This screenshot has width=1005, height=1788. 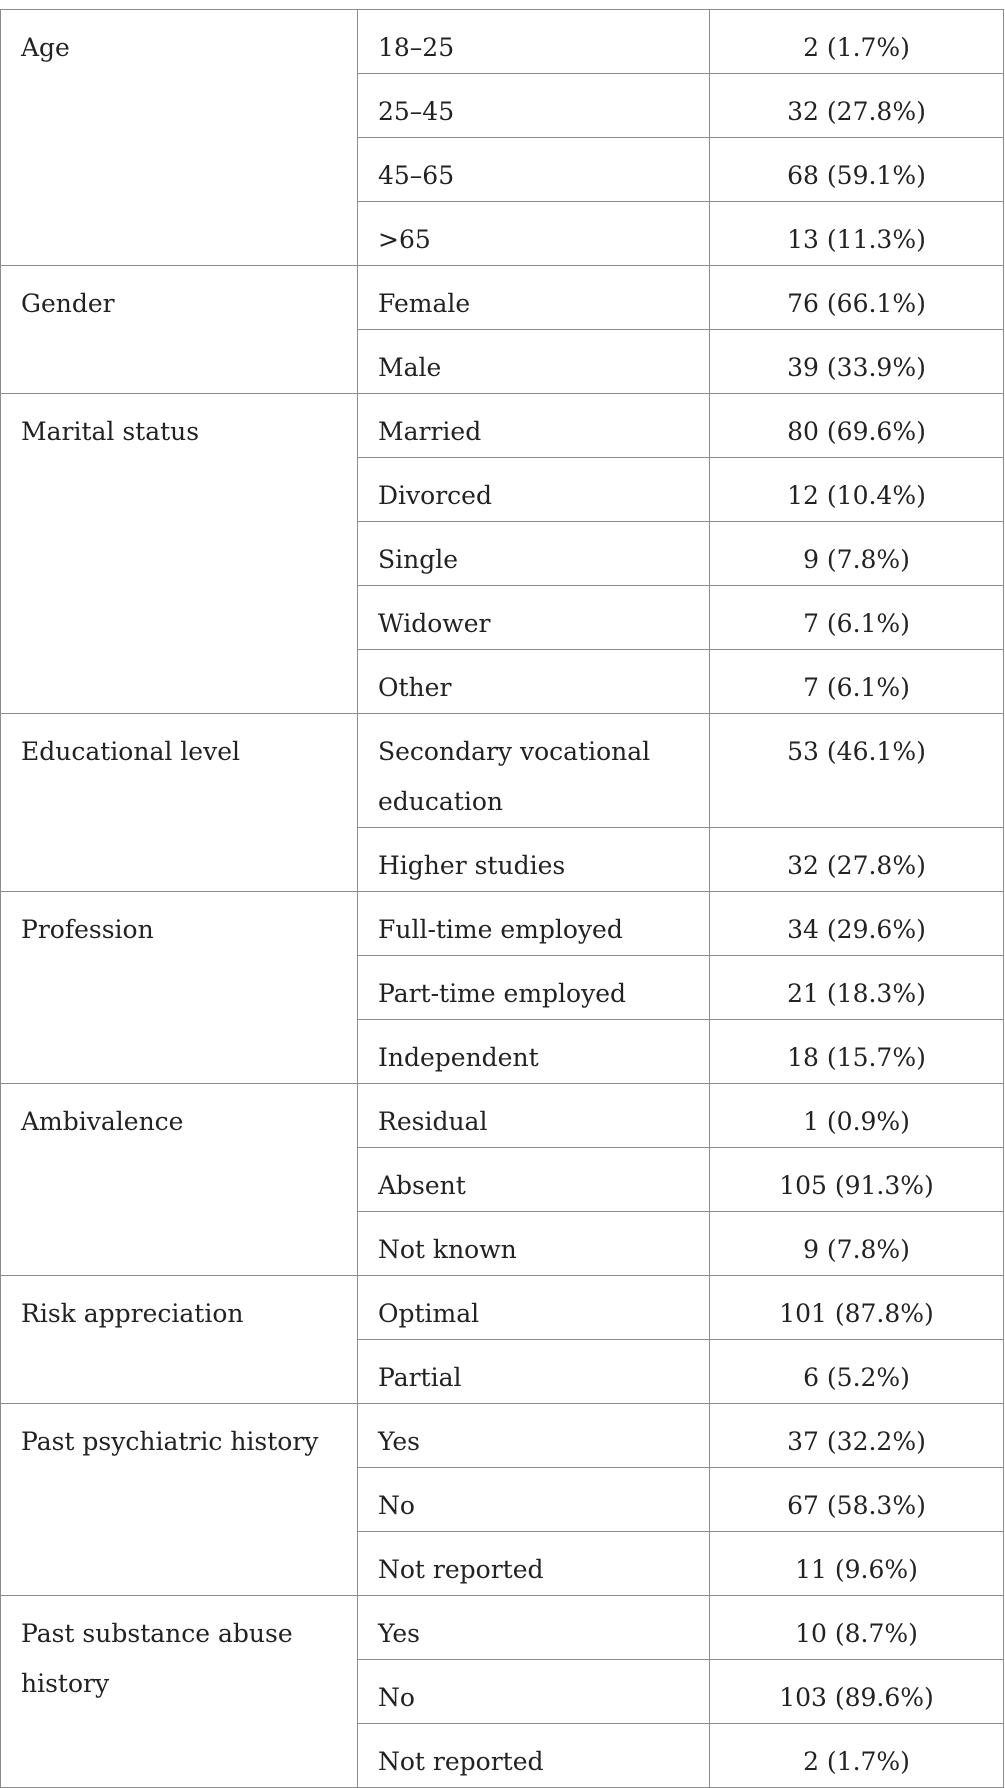 I want to click on category-cell: Widower, so click(x=533, y=617).